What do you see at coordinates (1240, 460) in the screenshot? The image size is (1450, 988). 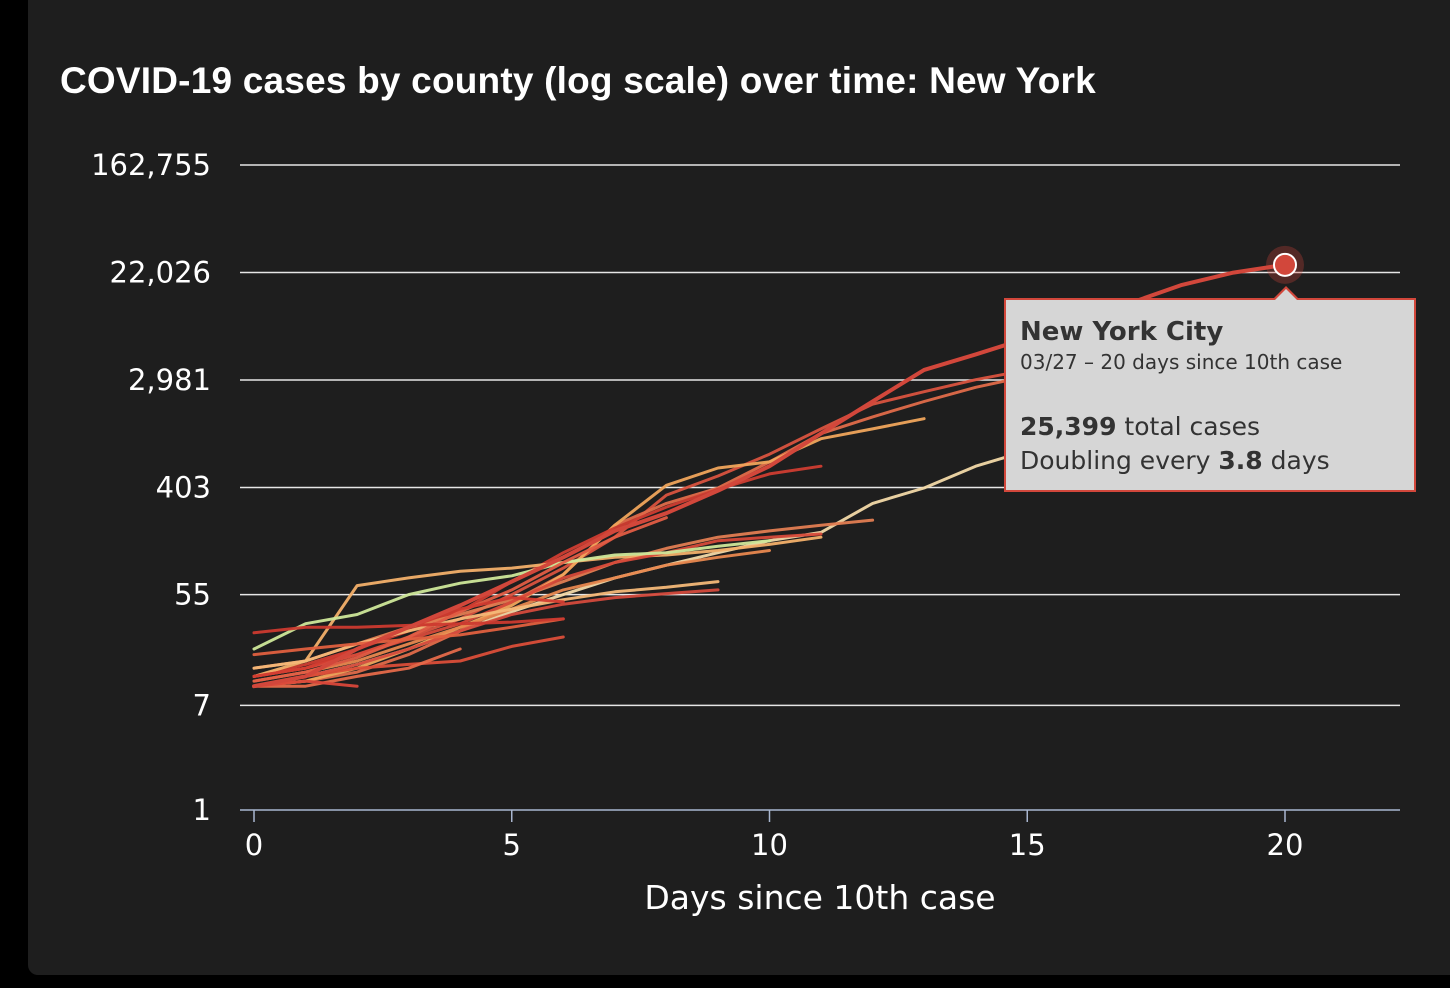 I see `tooltip-doubling-value: 3.8` at bounding box center [1240, 460].